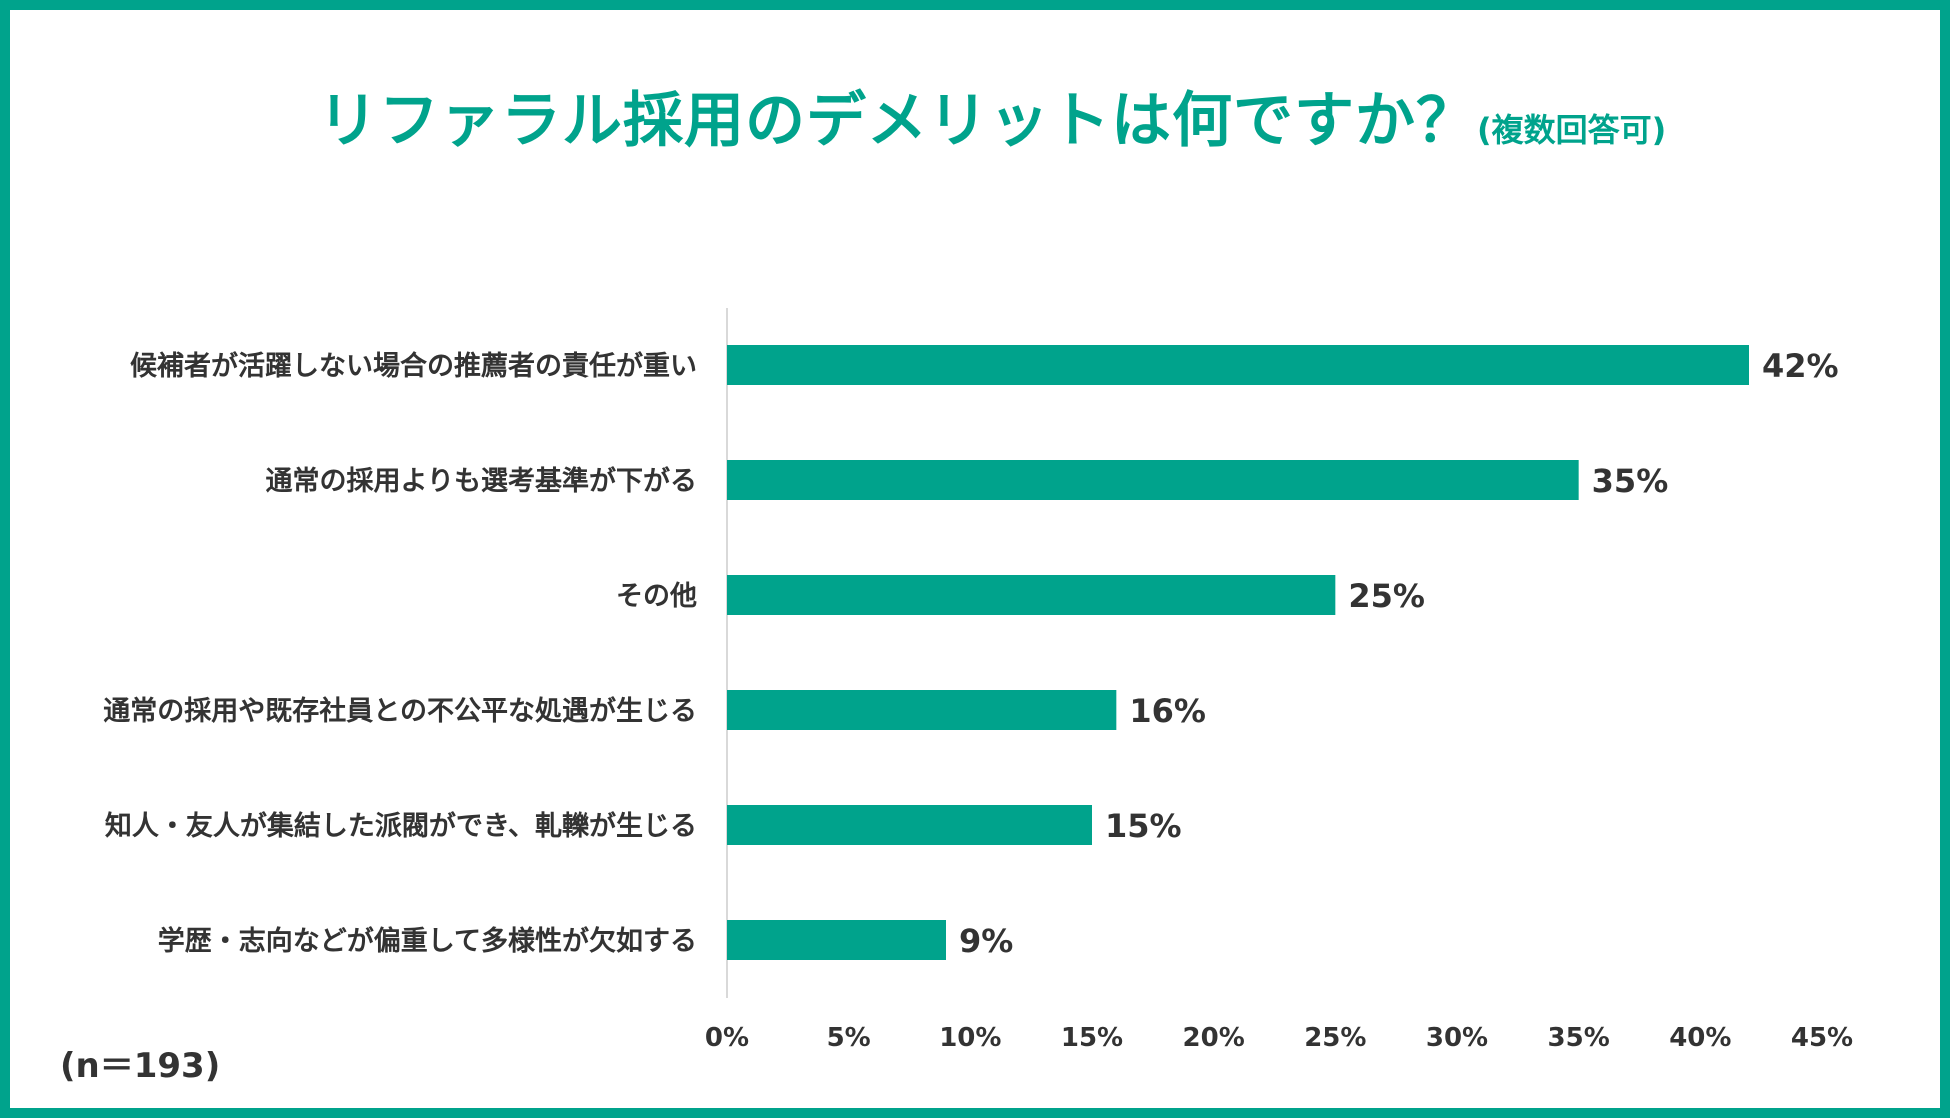  I want to click on x-tick-label: 40%, so click(1700, 1038).